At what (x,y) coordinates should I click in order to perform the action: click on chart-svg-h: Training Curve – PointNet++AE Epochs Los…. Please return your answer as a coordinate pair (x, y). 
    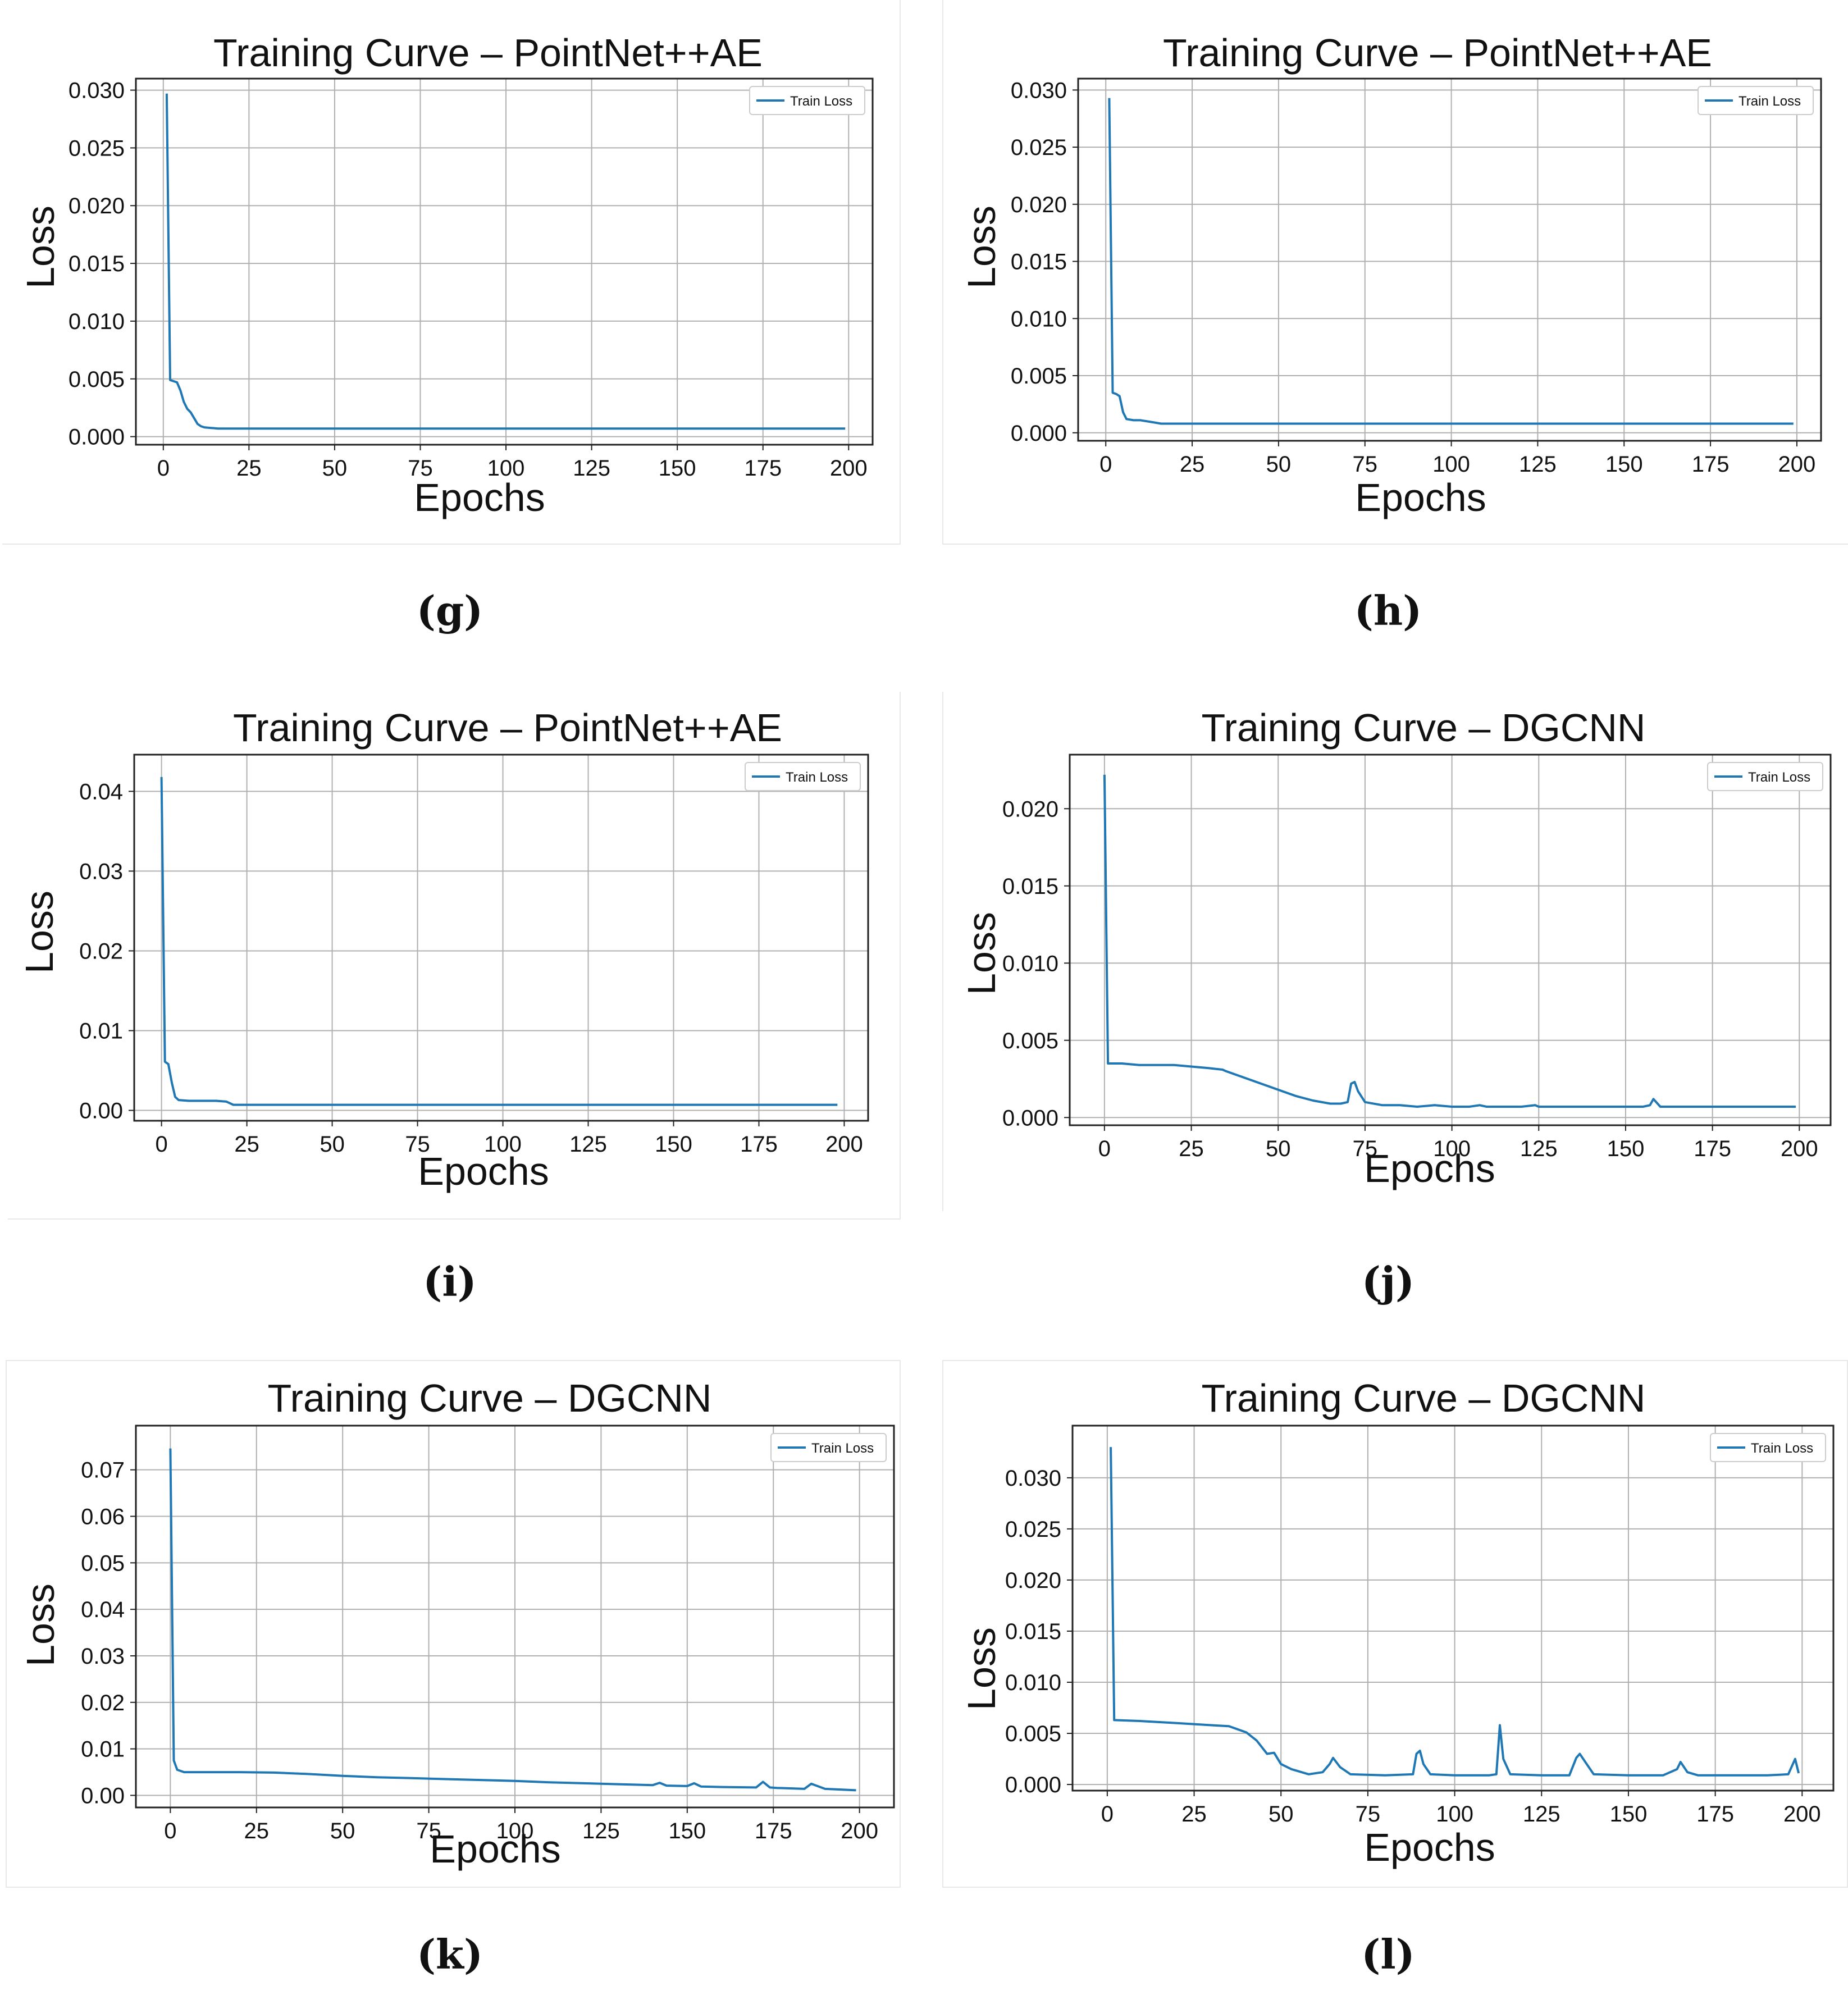
    Looking at the image, I should click on (1391, 275).